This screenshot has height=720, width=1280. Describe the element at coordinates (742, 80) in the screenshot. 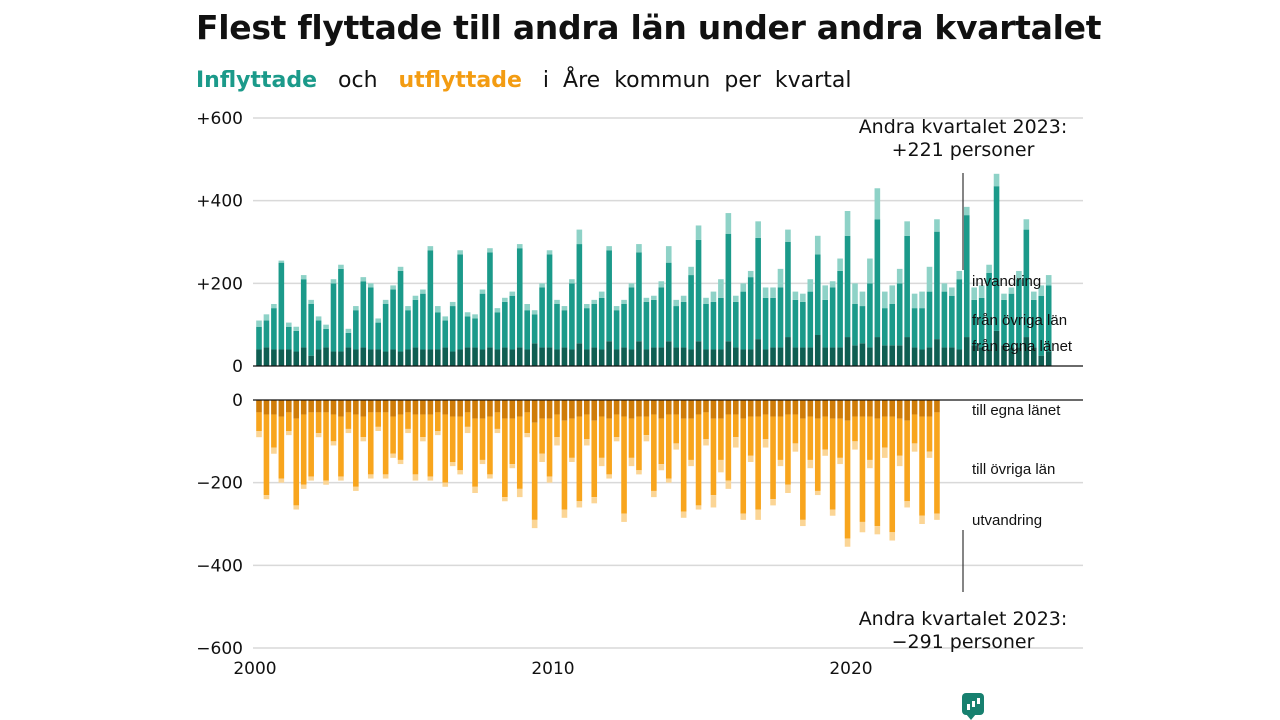

I see `subtitle-word: per` at that location.